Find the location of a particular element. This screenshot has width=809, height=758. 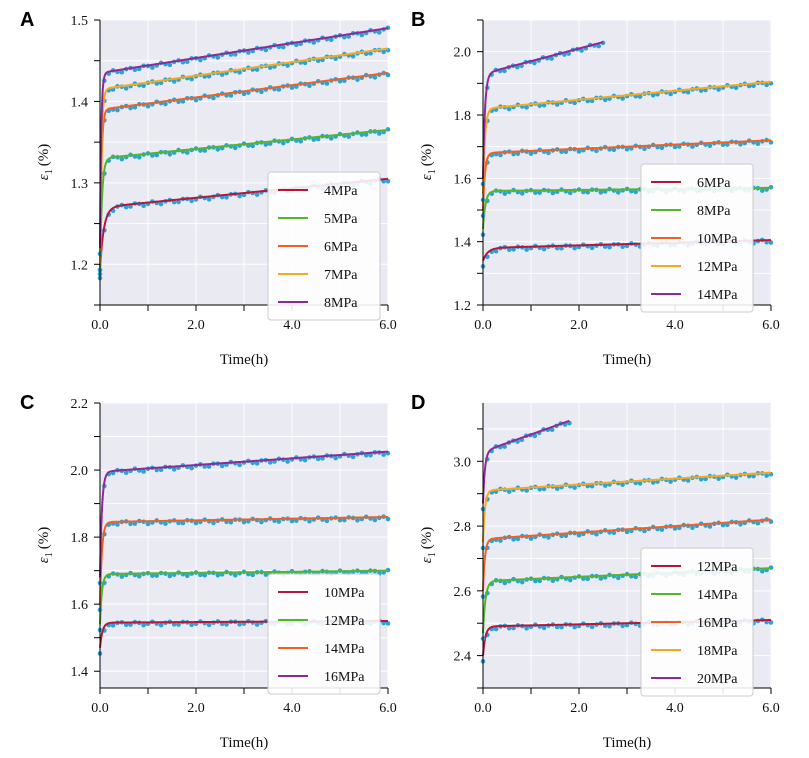

y-tick-label: 1.6 is located at coordinates (80, 605).